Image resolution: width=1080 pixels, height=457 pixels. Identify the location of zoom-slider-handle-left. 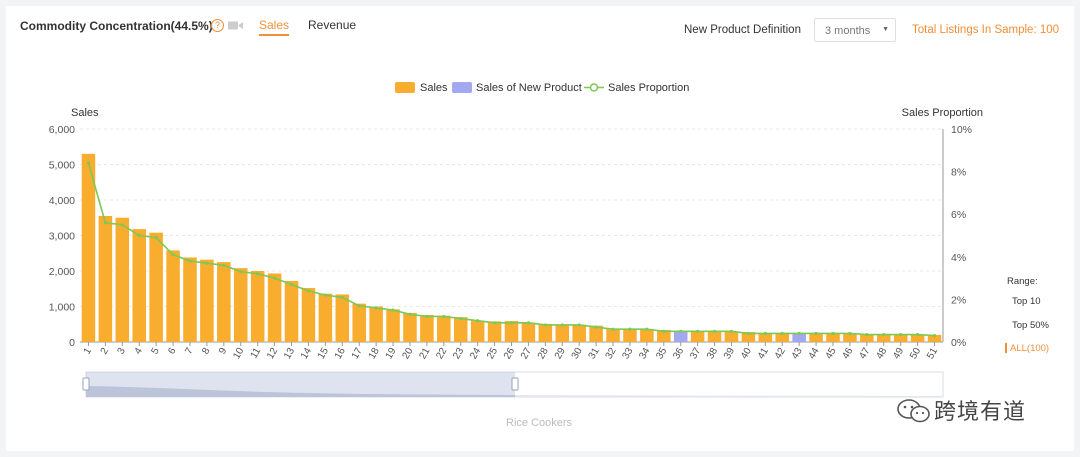
(86, 384).